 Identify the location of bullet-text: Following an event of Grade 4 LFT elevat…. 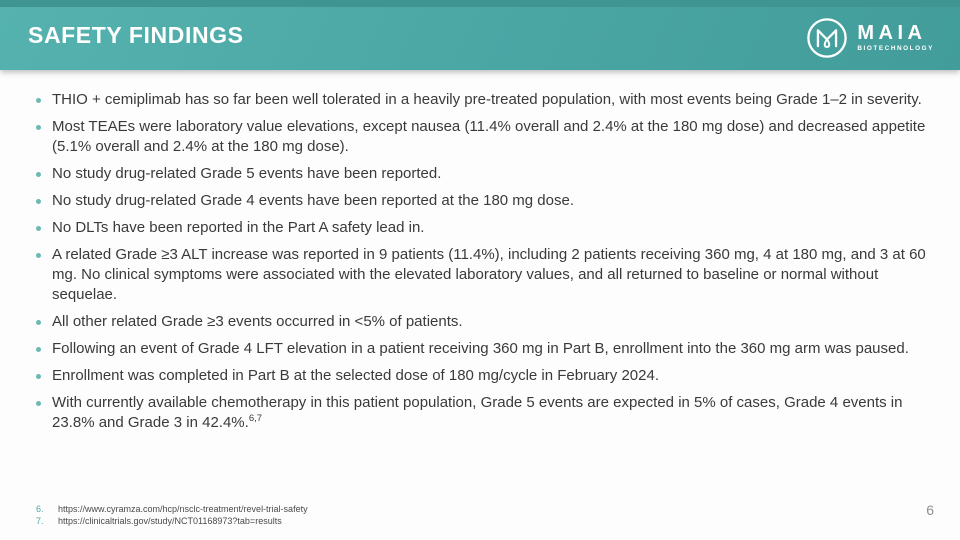
(480, 349).